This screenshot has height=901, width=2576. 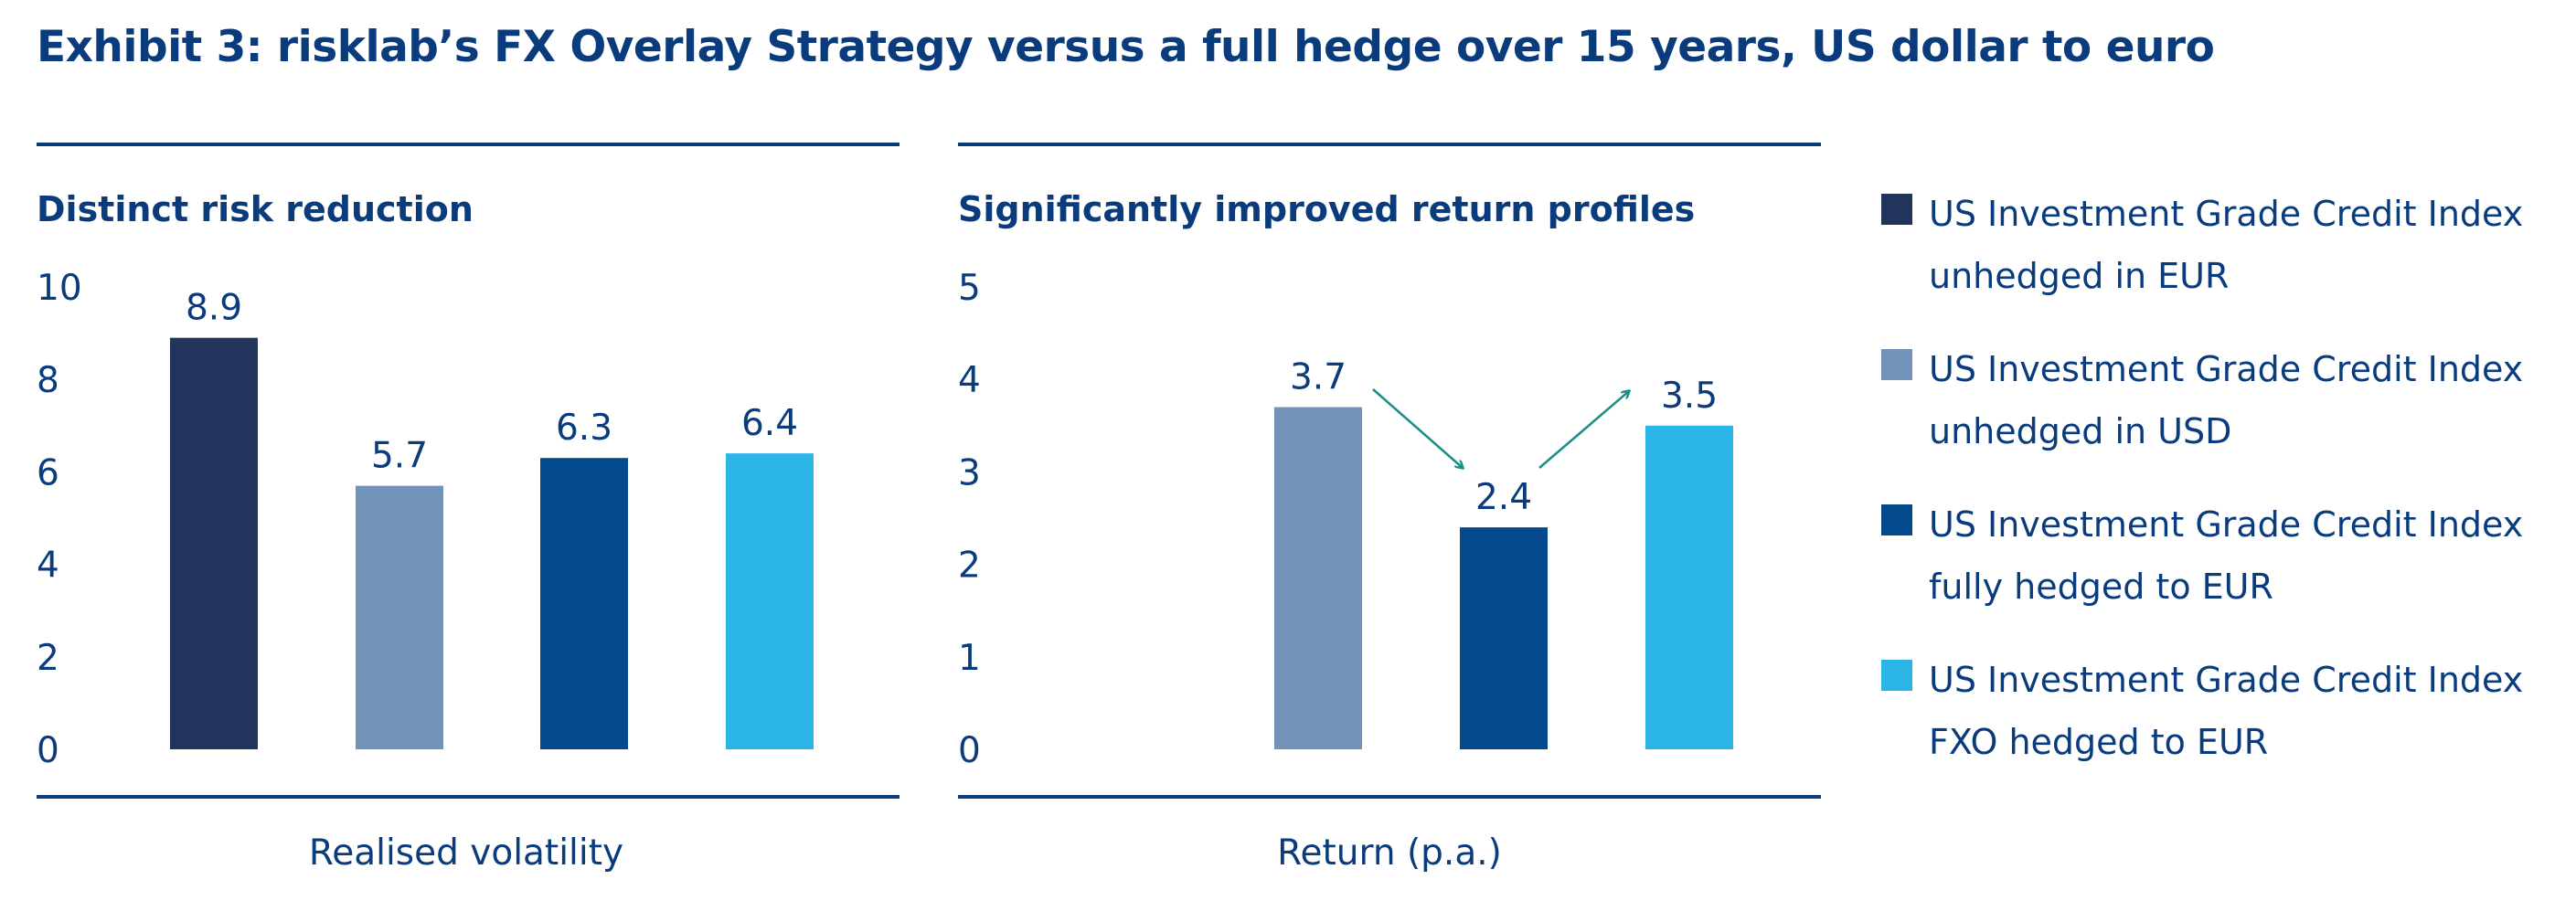 What do you see at coordinates (1389, 853) in the screenshot?
I see `panel-return-xlabel: Return (p.a.)` at bounding box center [1389, 853].